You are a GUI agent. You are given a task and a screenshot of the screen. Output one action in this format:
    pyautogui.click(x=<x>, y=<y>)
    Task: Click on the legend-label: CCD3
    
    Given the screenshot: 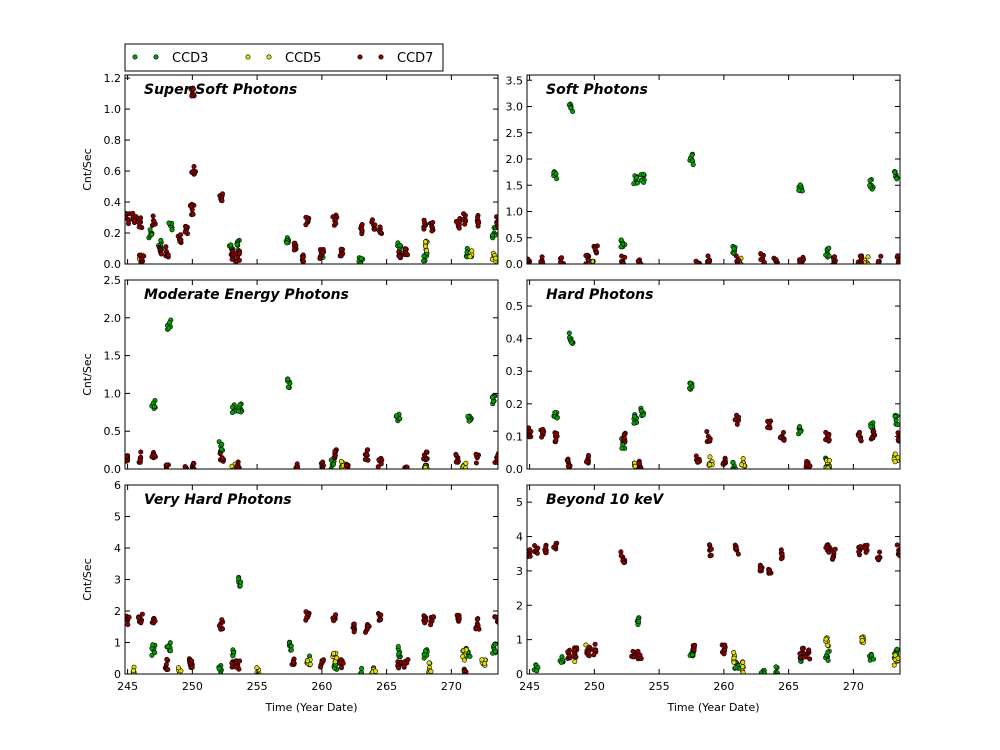 What is the action you would take?
    pyautogui.click(x=190, y=58)
    